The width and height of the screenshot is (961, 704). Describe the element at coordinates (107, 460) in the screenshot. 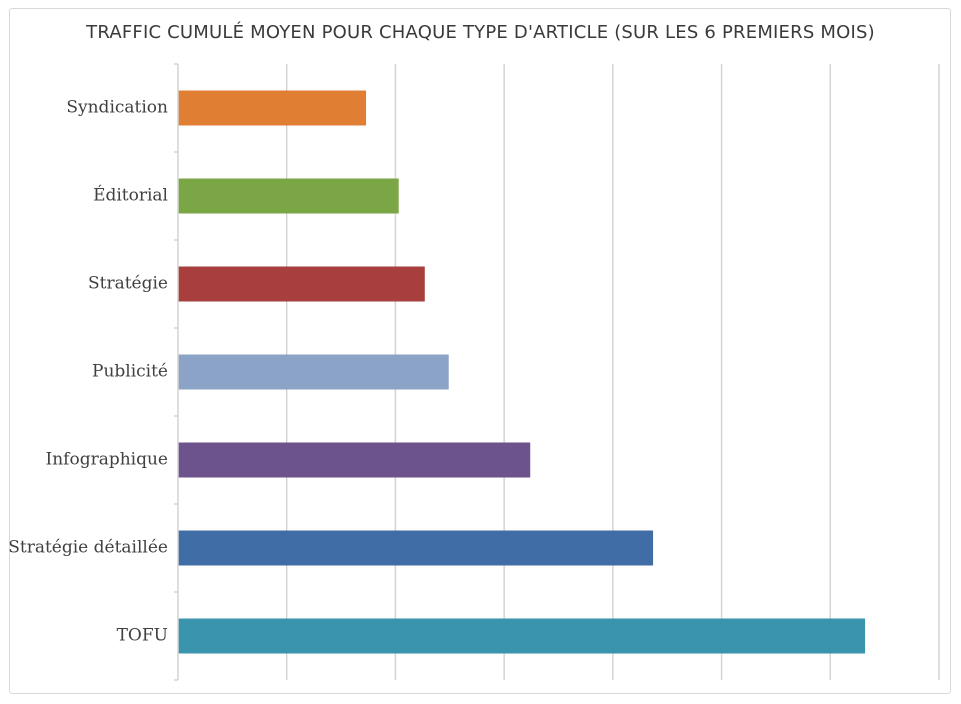

I see `category-label: Infographique` at that location.